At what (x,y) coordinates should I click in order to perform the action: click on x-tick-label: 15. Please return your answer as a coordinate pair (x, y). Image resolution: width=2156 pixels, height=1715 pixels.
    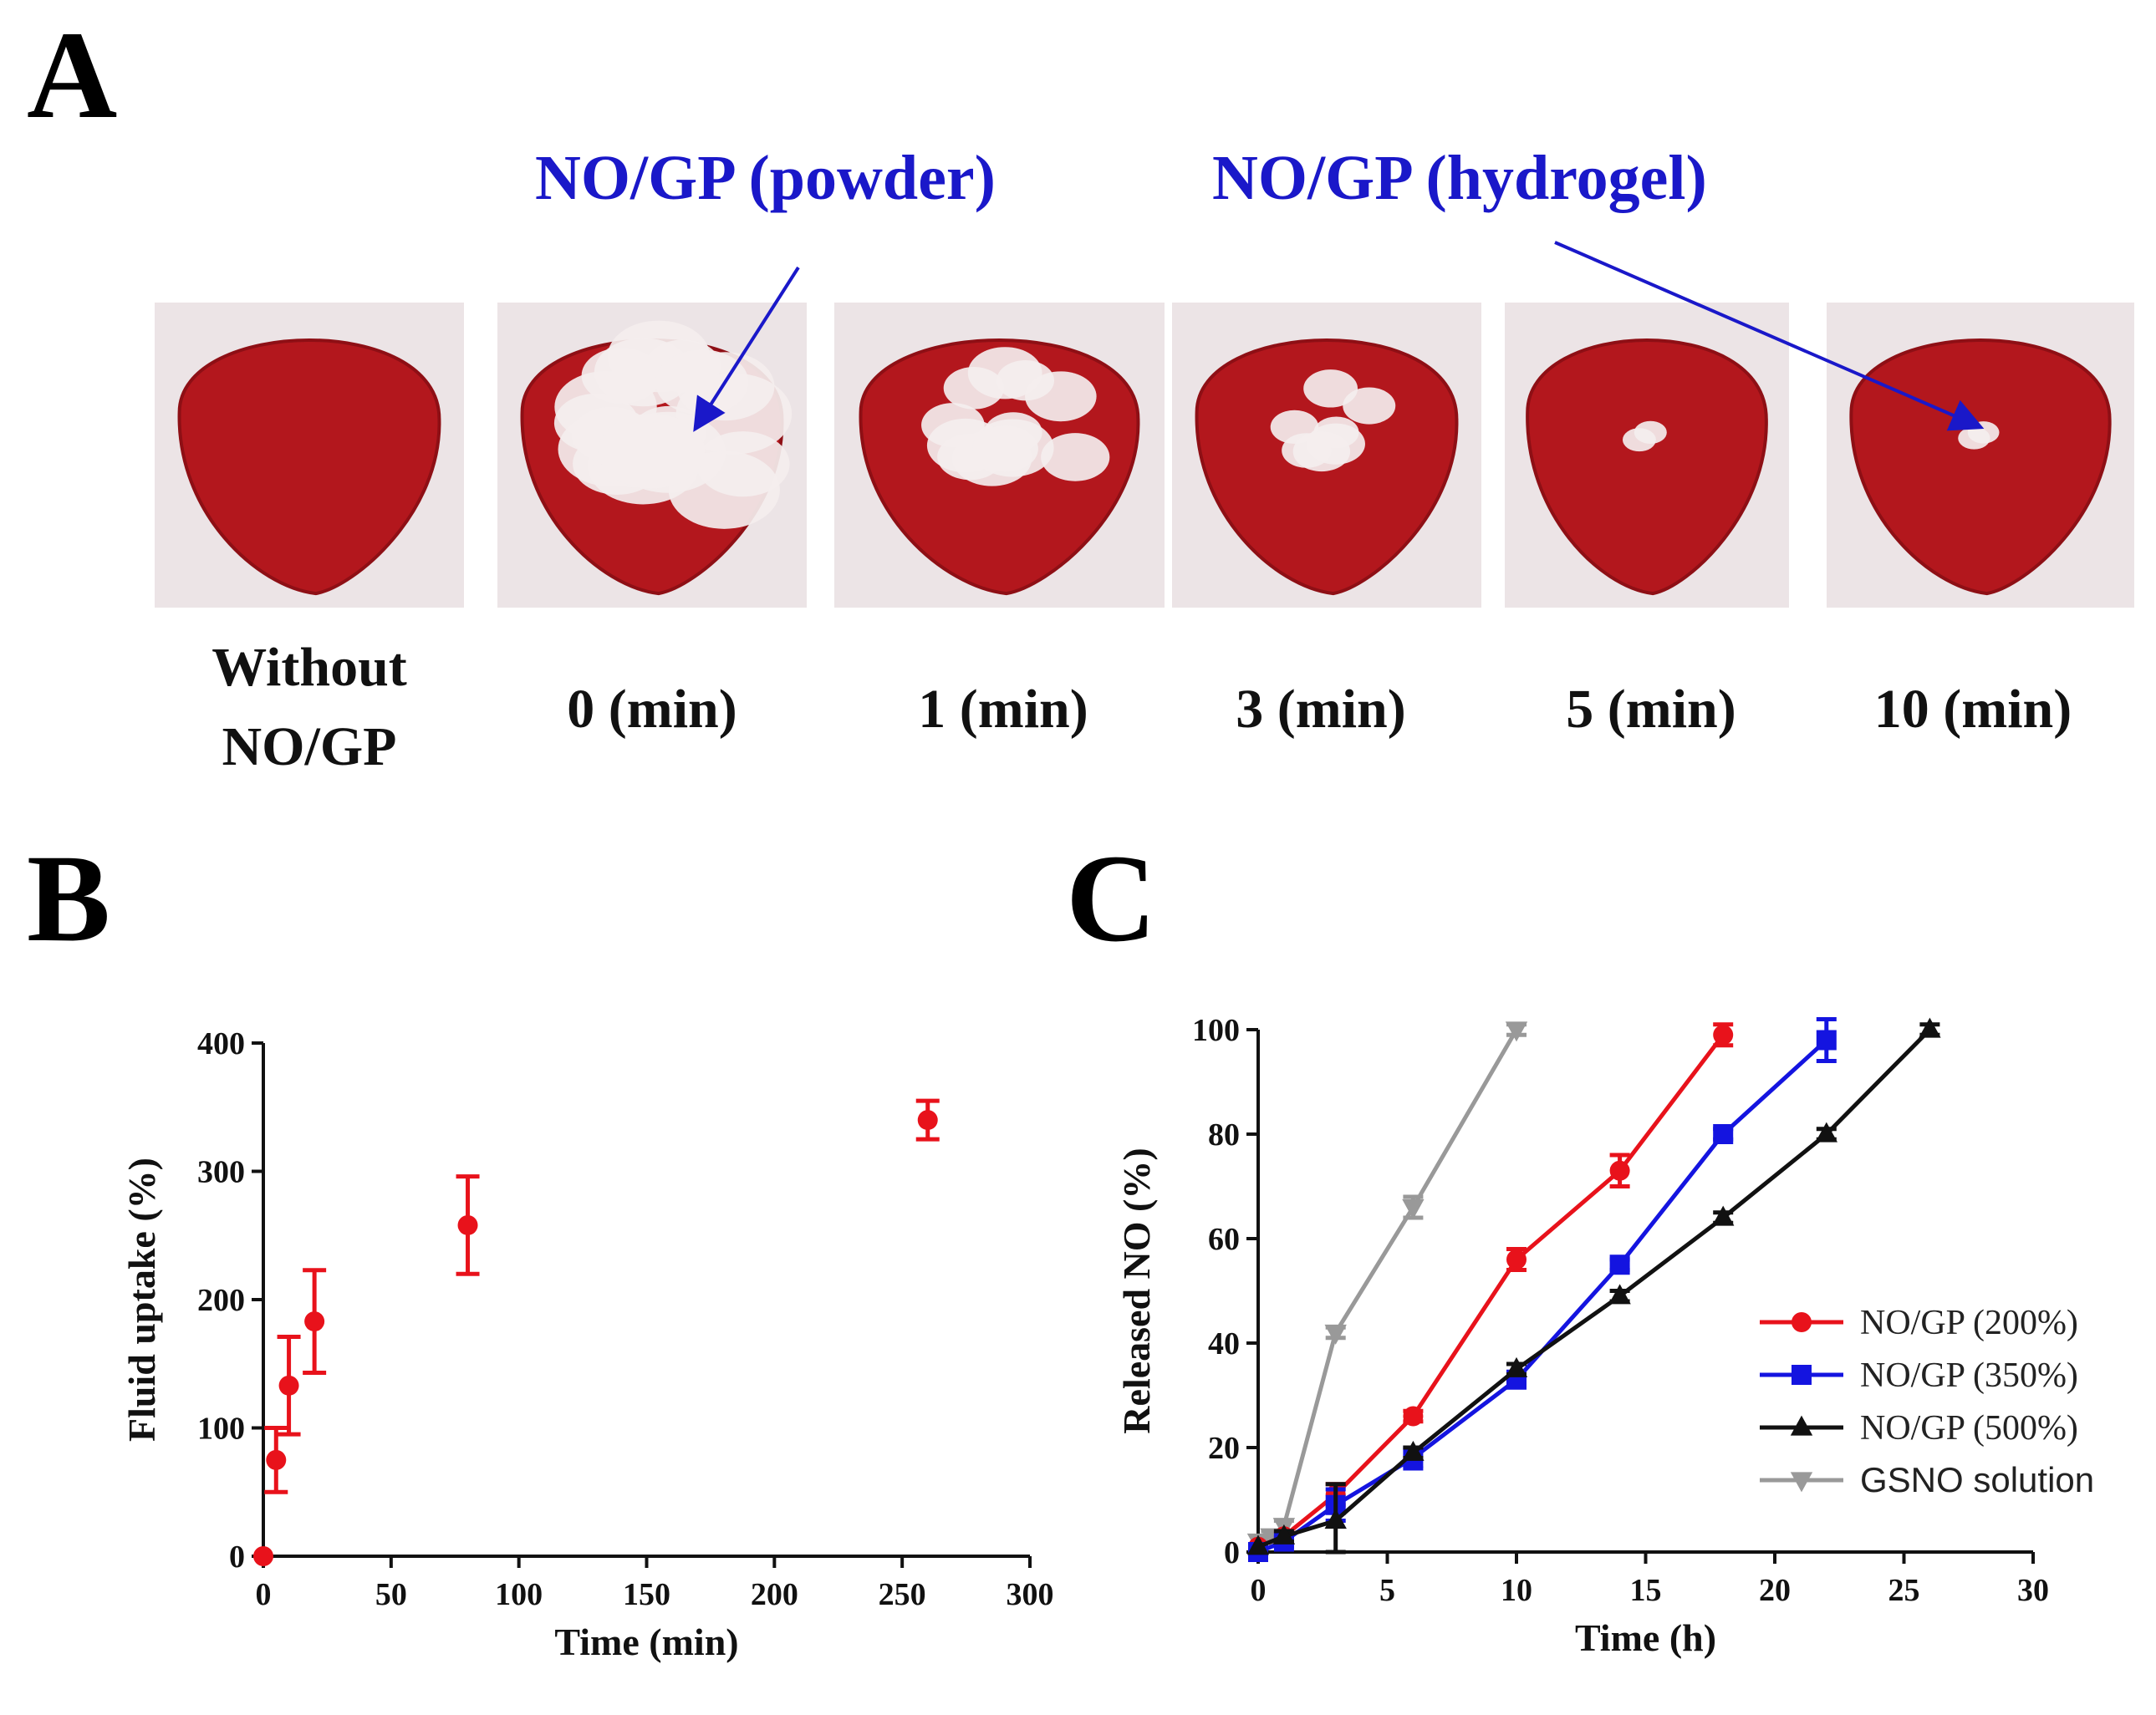
    Looking at the image, I should click on (1646, 1590).